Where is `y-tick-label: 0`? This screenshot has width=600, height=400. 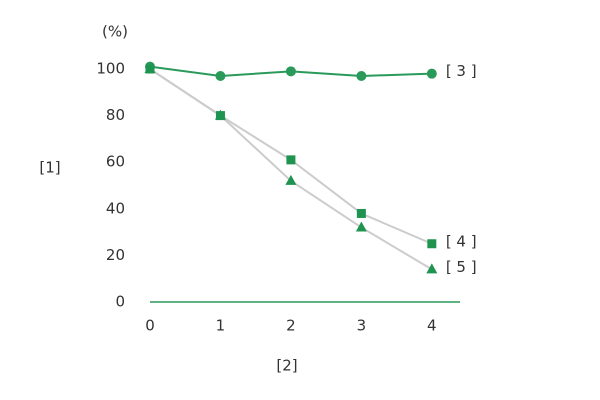
y-tick-label: 0 is located at coordinates (120, 302).